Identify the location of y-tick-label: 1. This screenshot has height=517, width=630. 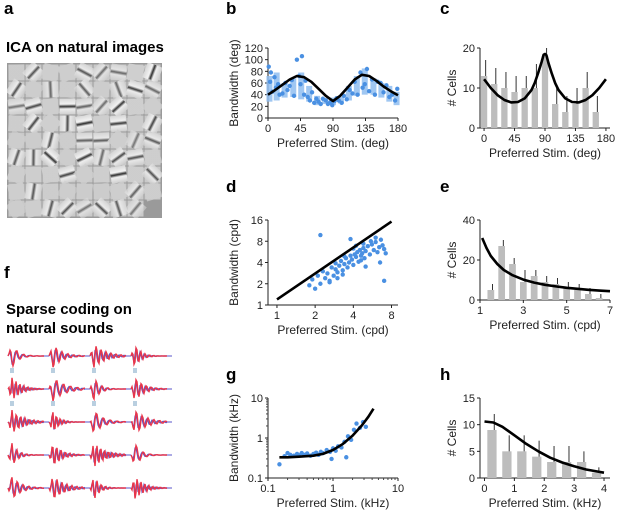
(260, 439).